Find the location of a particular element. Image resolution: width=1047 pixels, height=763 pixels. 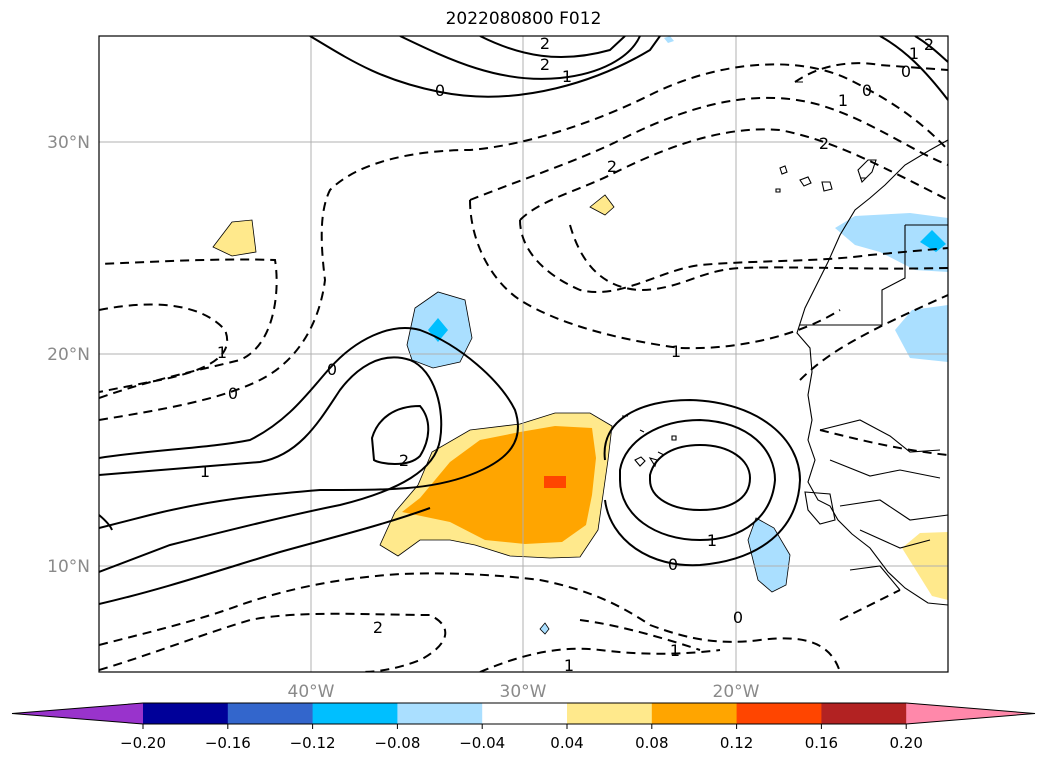

colorbar-tick-label: −0.12 is located at coordinates (313, 743).